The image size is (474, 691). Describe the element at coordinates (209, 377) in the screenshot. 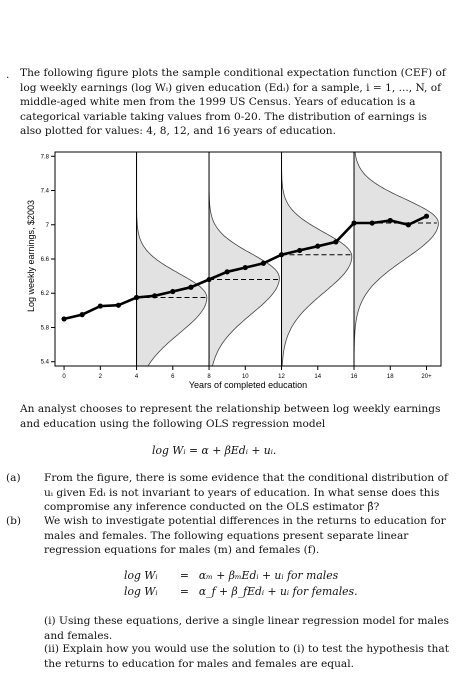

I see `x-tick-label: 8` at that location.